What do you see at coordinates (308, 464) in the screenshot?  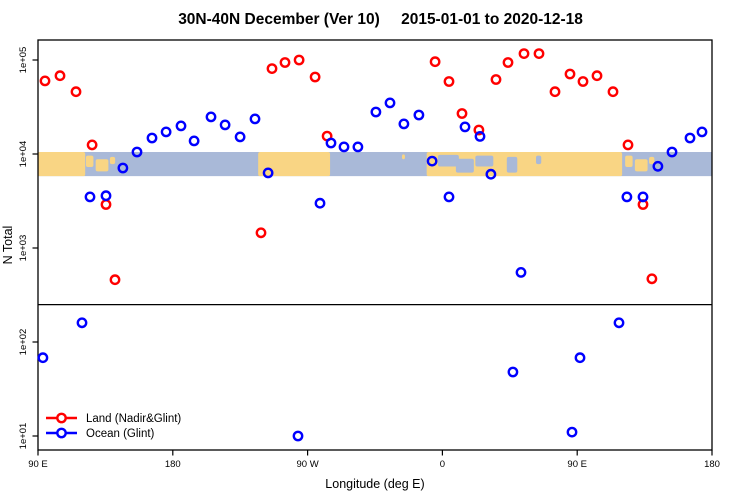 I see `x-tick-label: 90 W` at bounding box center [308, 464].